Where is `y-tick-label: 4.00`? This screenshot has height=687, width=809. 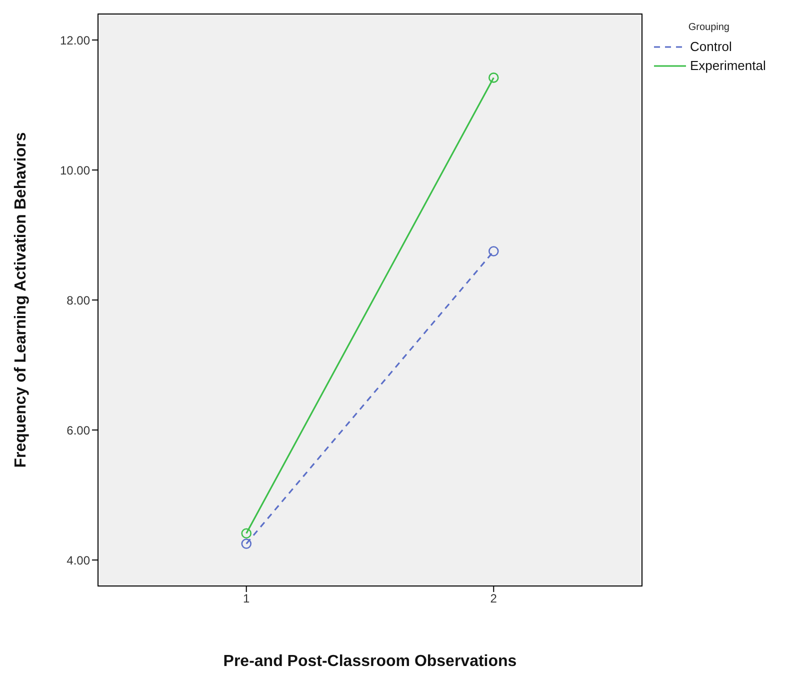 y-tick-label: 4.00 is located at coordinates (78, 560).